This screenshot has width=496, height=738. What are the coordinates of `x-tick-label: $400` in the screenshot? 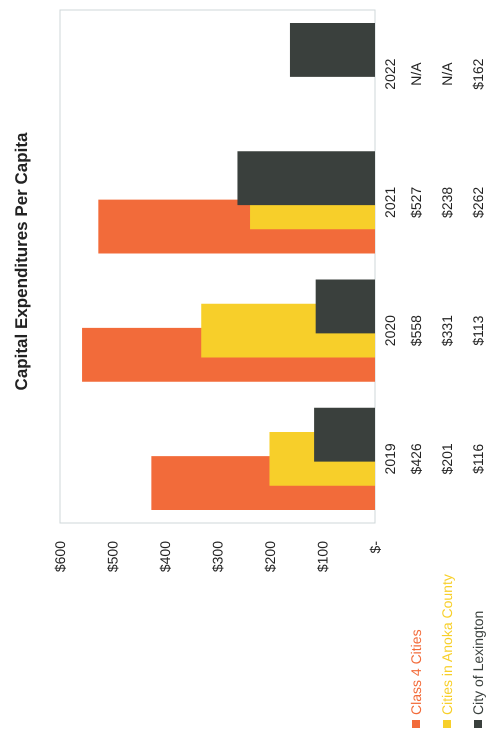 It's located at (165, 556).